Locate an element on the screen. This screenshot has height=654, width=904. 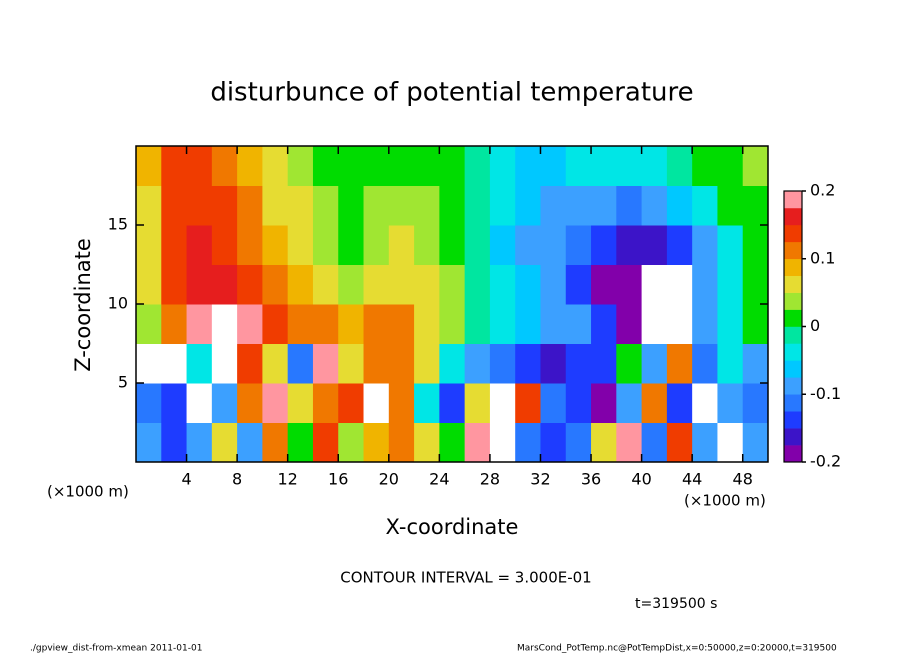
x-tick-label: 32 is located at coordinates (540, 479).